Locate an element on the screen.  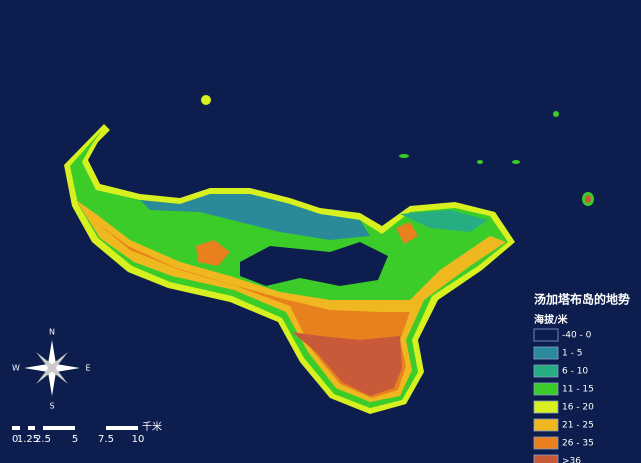
legend-title: 海拔/米 is located at coordinates (551, 319).